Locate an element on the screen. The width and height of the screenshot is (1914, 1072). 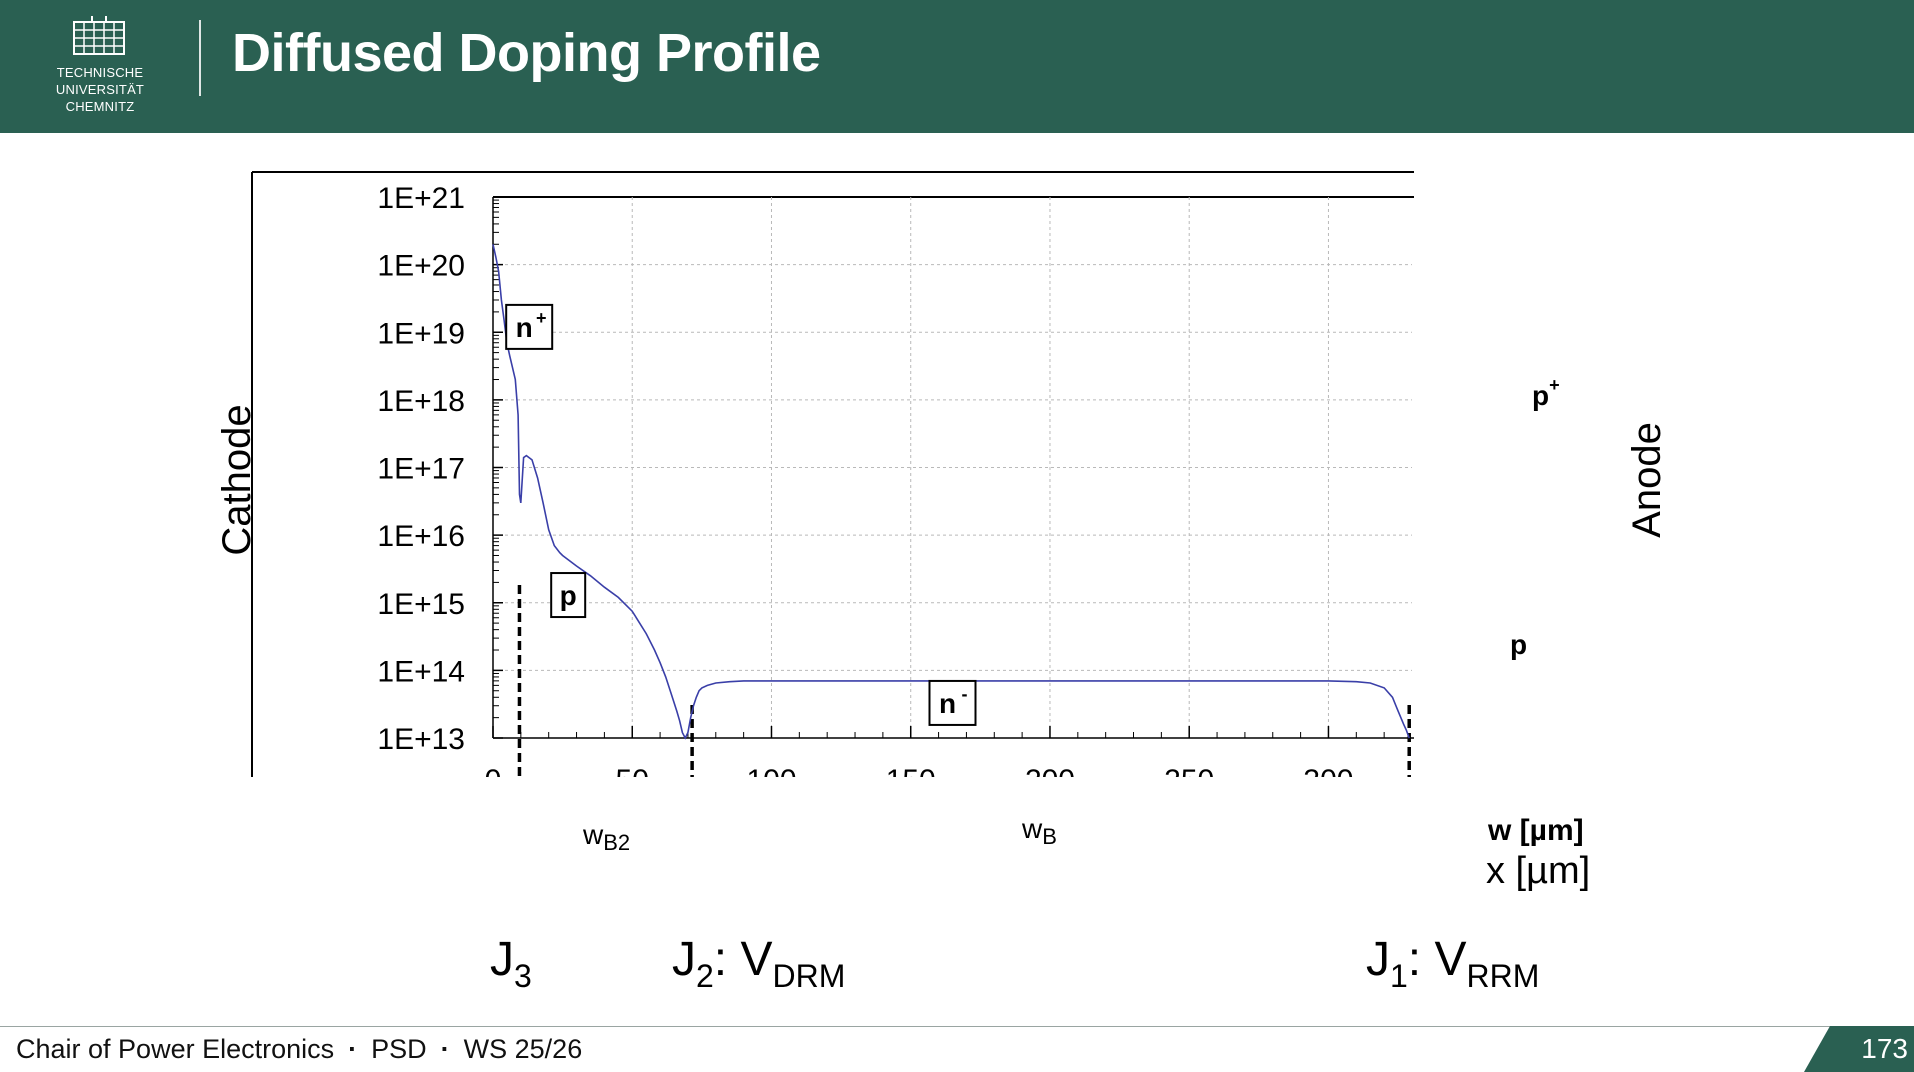
wb-label: wB is located at coordinates (1039, 831).